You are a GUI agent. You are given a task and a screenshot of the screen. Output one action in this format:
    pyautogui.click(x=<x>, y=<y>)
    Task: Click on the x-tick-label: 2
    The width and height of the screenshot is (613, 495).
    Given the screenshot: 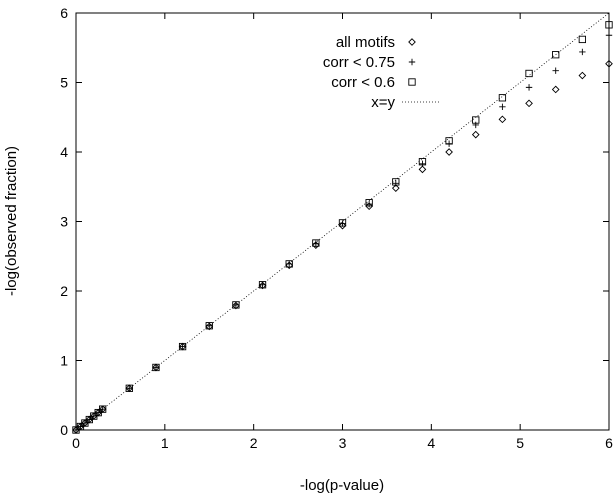 What is the action you would take?
    pyautogui.click(x=254, y=443)
    